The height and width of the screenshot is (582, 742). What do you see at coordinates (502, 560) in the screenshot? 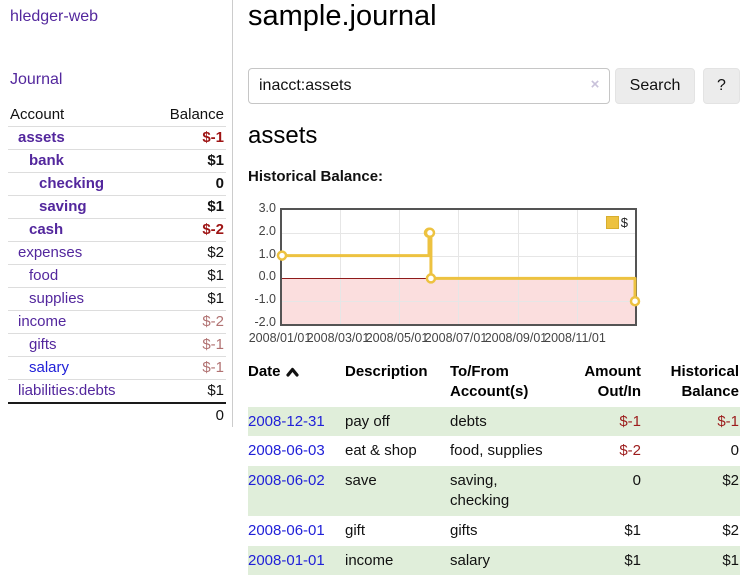
I see `transaction-accounts: salary` at bounding box center [502, 560].